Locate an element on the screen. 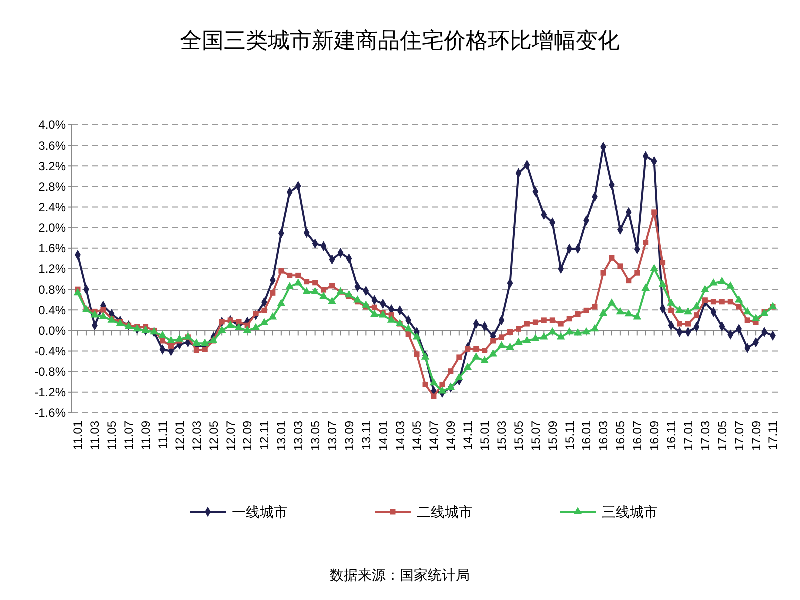 The height and width of the screenshot is (600, 800). x-tick-label: 17.03 is located at coordinates (705, 436).